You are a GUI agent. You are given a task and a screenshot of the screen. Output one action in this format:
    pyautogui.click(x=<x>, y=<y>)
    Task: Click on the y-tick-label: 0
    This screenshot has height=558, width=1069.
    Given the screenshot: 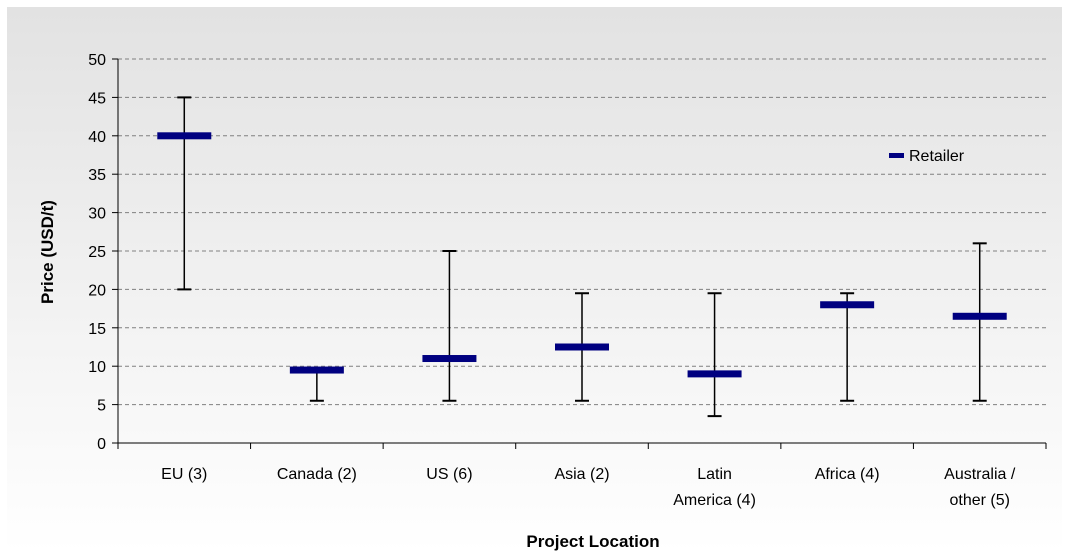 What is the action you would take?
    pyautogui.click(x=101, y=444)
    